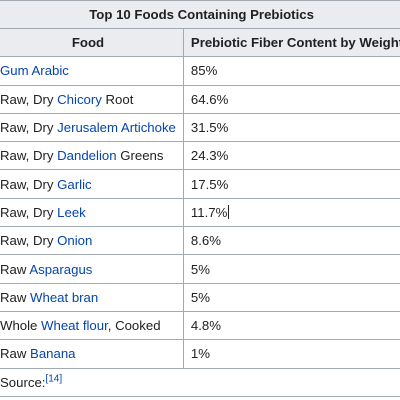  What do you see at coordinates (200, 14) in the screenshot?
I see `table-caption: Top 10 Foods Containing Prebiotics` at bounding box center [200, 14].